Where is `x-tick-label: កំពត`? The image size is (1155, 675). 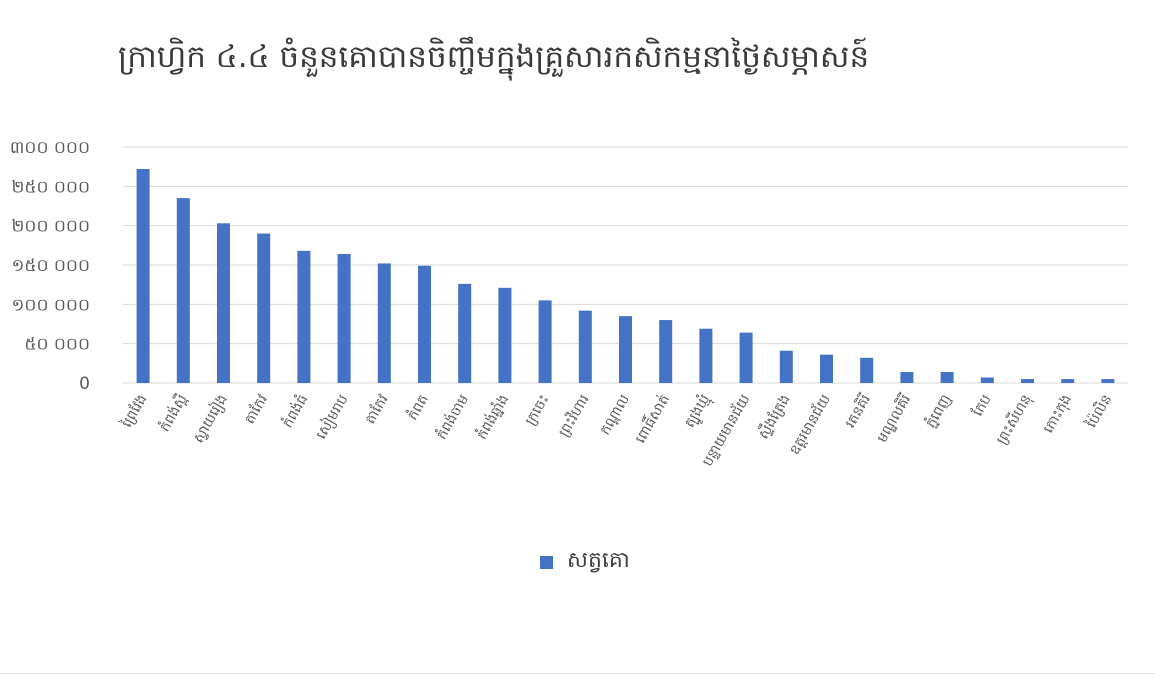 x-tick-label: កំពត is located at coordinates (417, 407).